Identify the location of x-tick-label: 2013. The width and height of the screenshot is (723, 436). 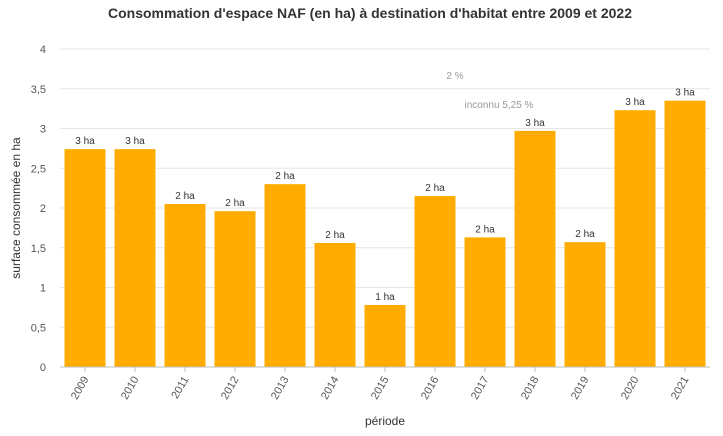
(280, 388).